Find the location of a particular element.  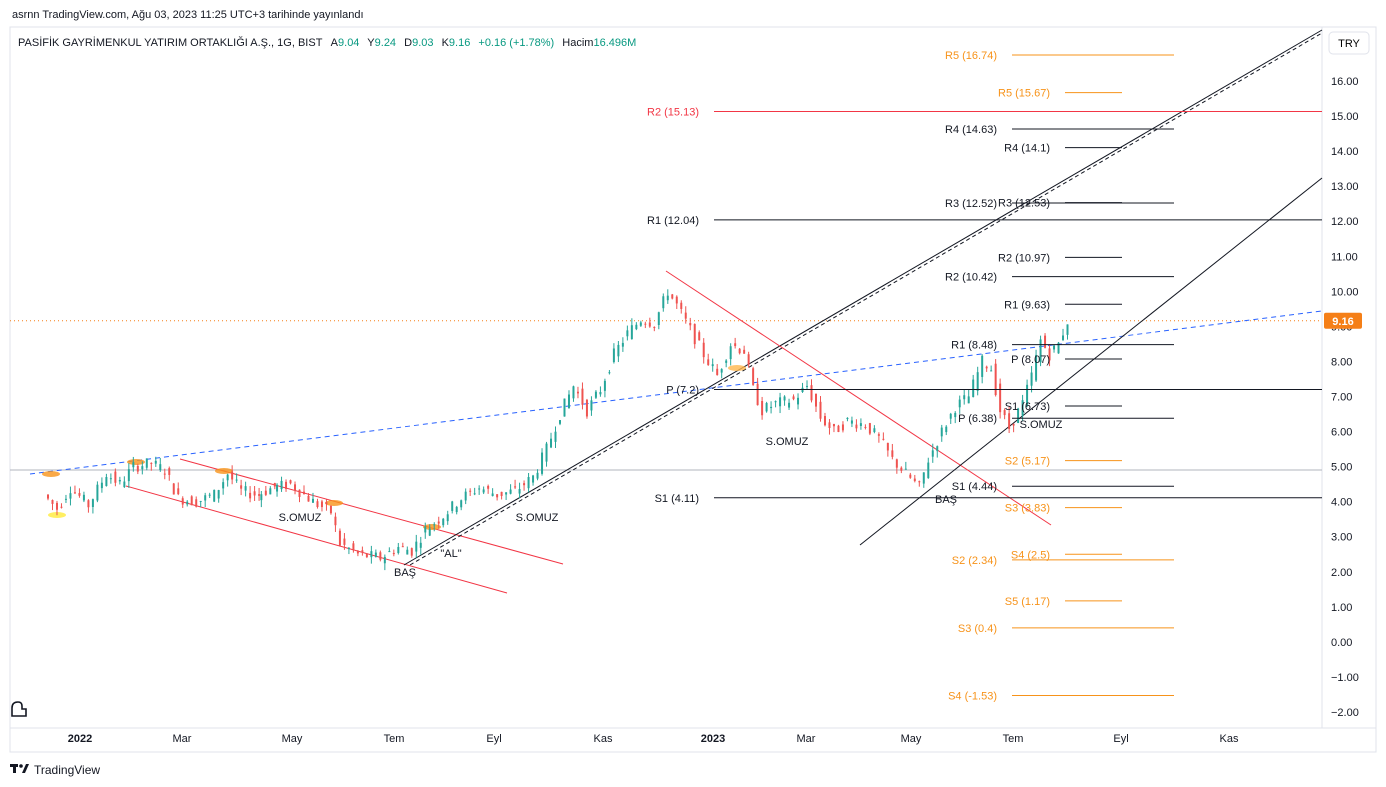

time-axis: 2022 Mar May Tem Eyl Kas 2023 Mar May Tem Eyl Kas is located at coordinates (653, 739).